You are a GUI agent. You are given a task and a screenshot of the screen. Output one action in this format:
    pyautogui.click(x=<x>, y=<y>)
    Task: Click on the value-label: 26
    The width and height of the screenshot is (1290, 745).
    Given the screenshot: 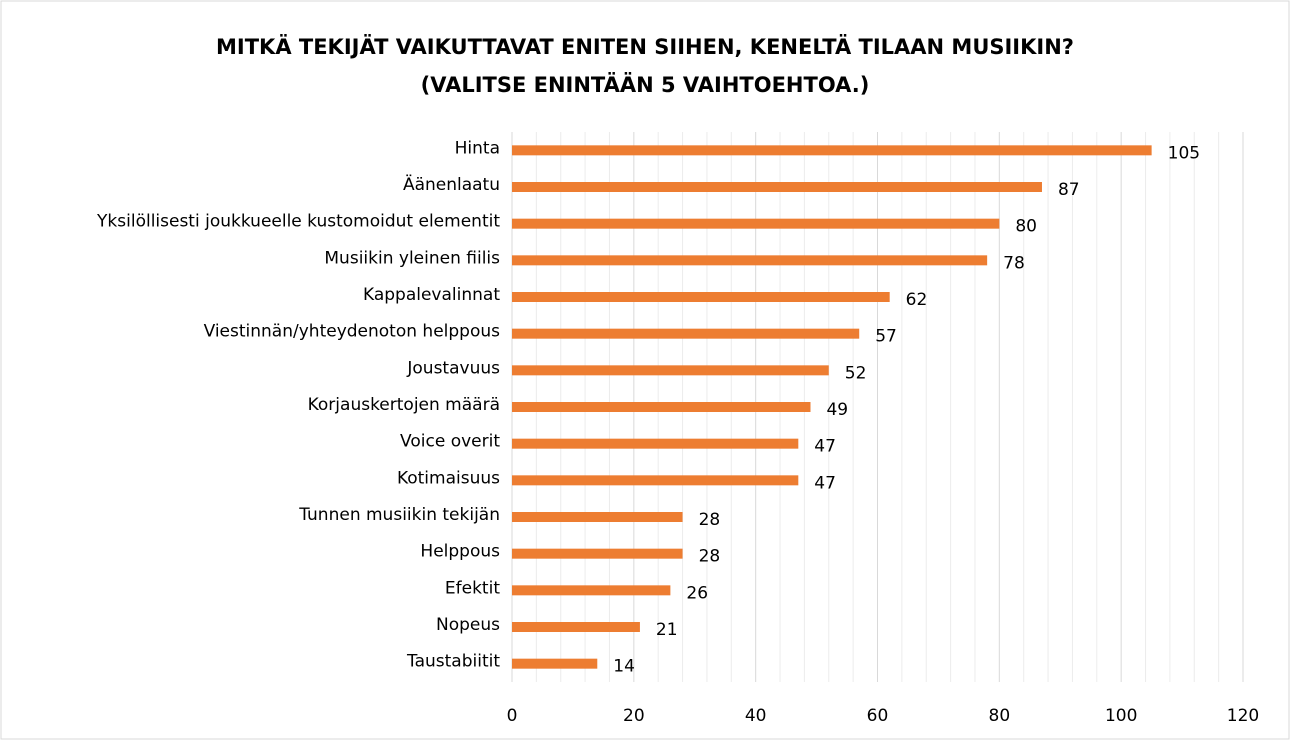 What is the action you would take?
    pyautogui.click(x=697, y=593)
    